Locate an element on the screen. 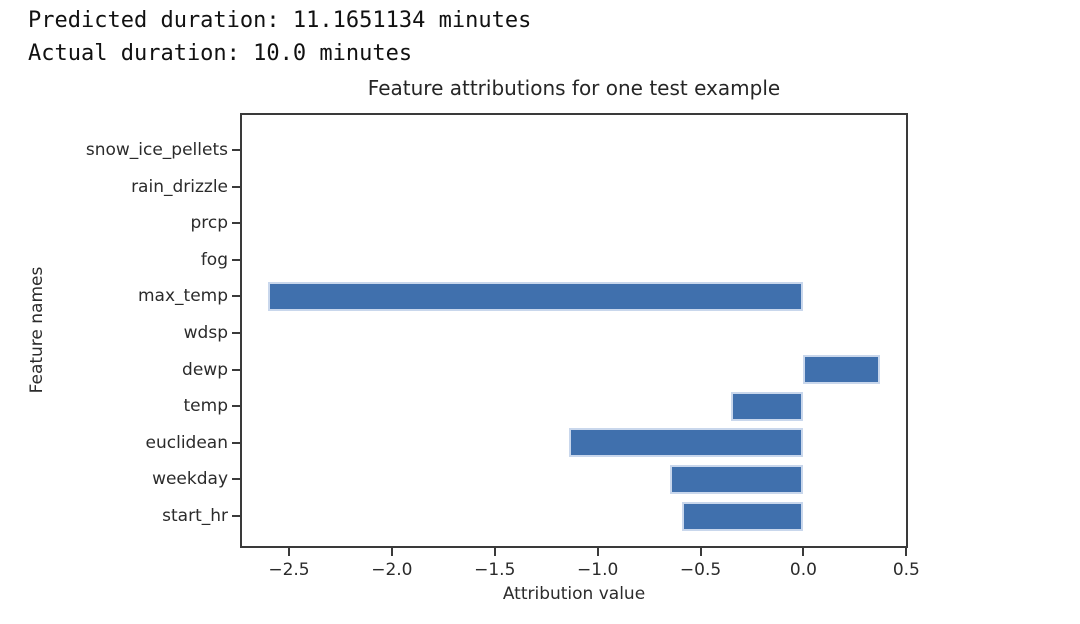 The image size is (1080, 624). ytick-label-dewp: dewp is located at coordinates (205, 369).